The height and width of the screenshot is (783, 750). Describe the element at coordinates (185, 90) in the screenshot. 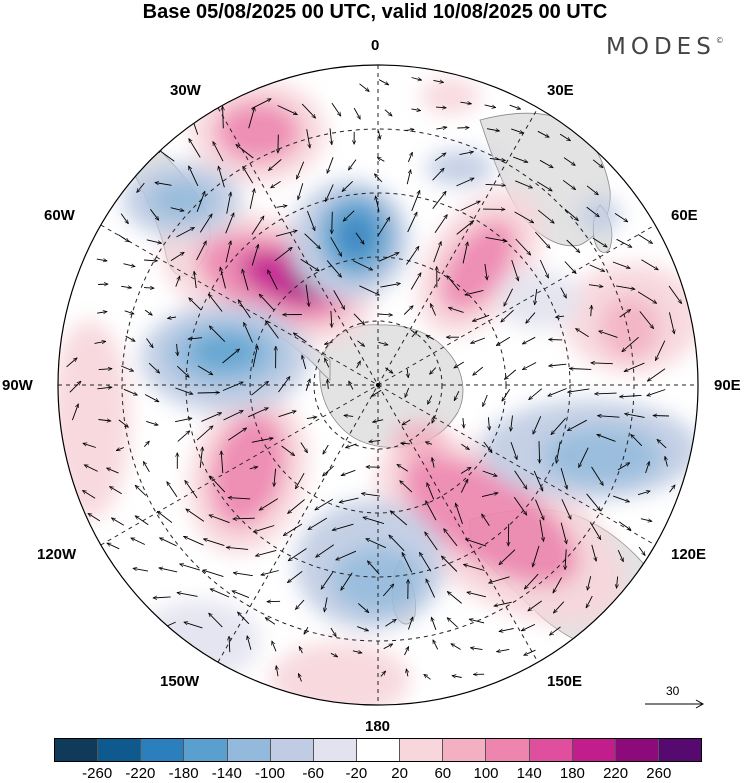

I see `lon-label-30w: 30W` at that location.